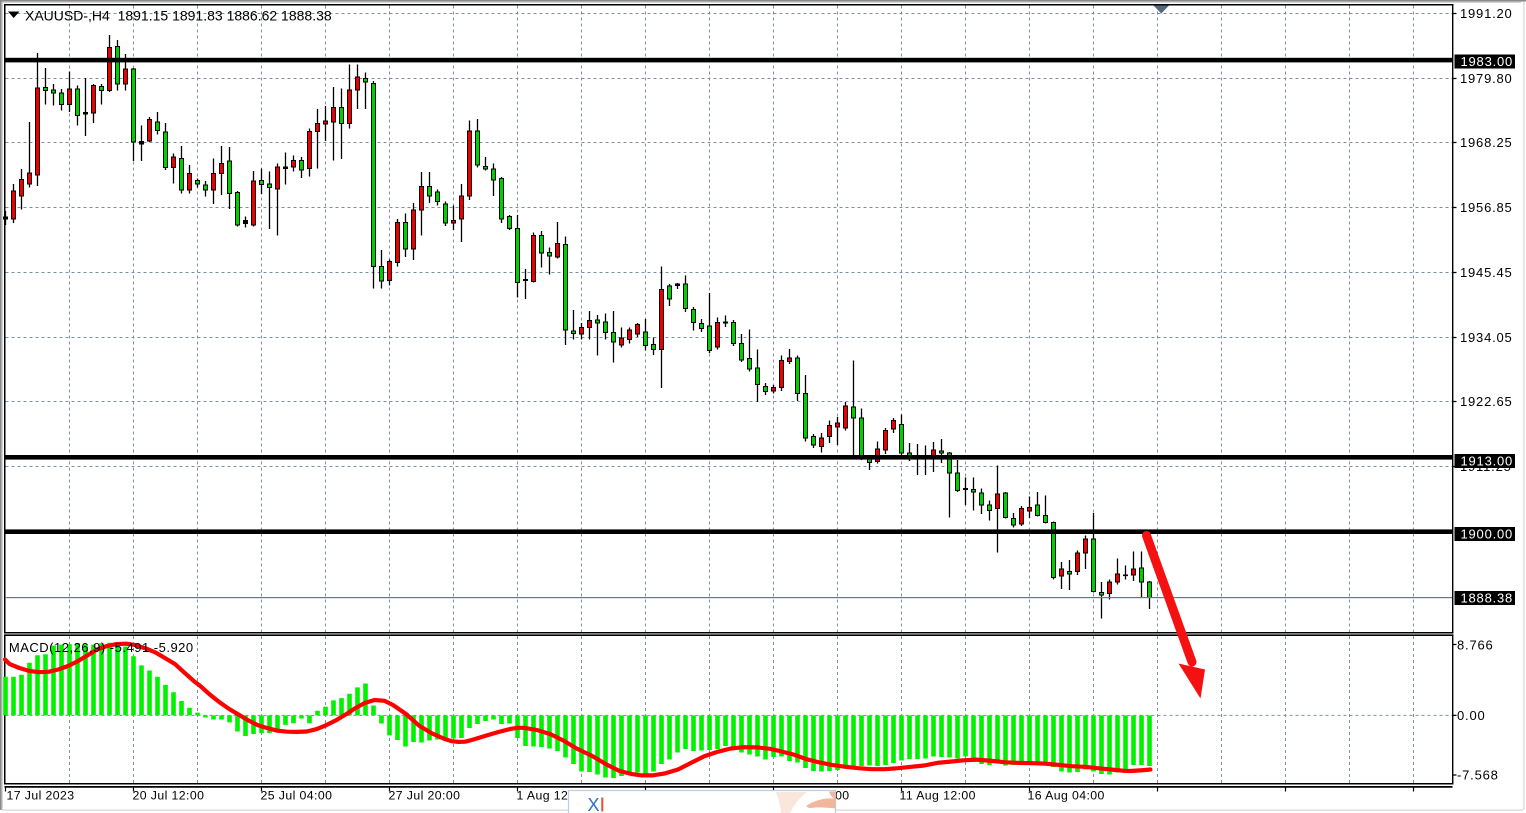  I want to click on svg-text: 25 Jul 04:00, so click(297, 796).